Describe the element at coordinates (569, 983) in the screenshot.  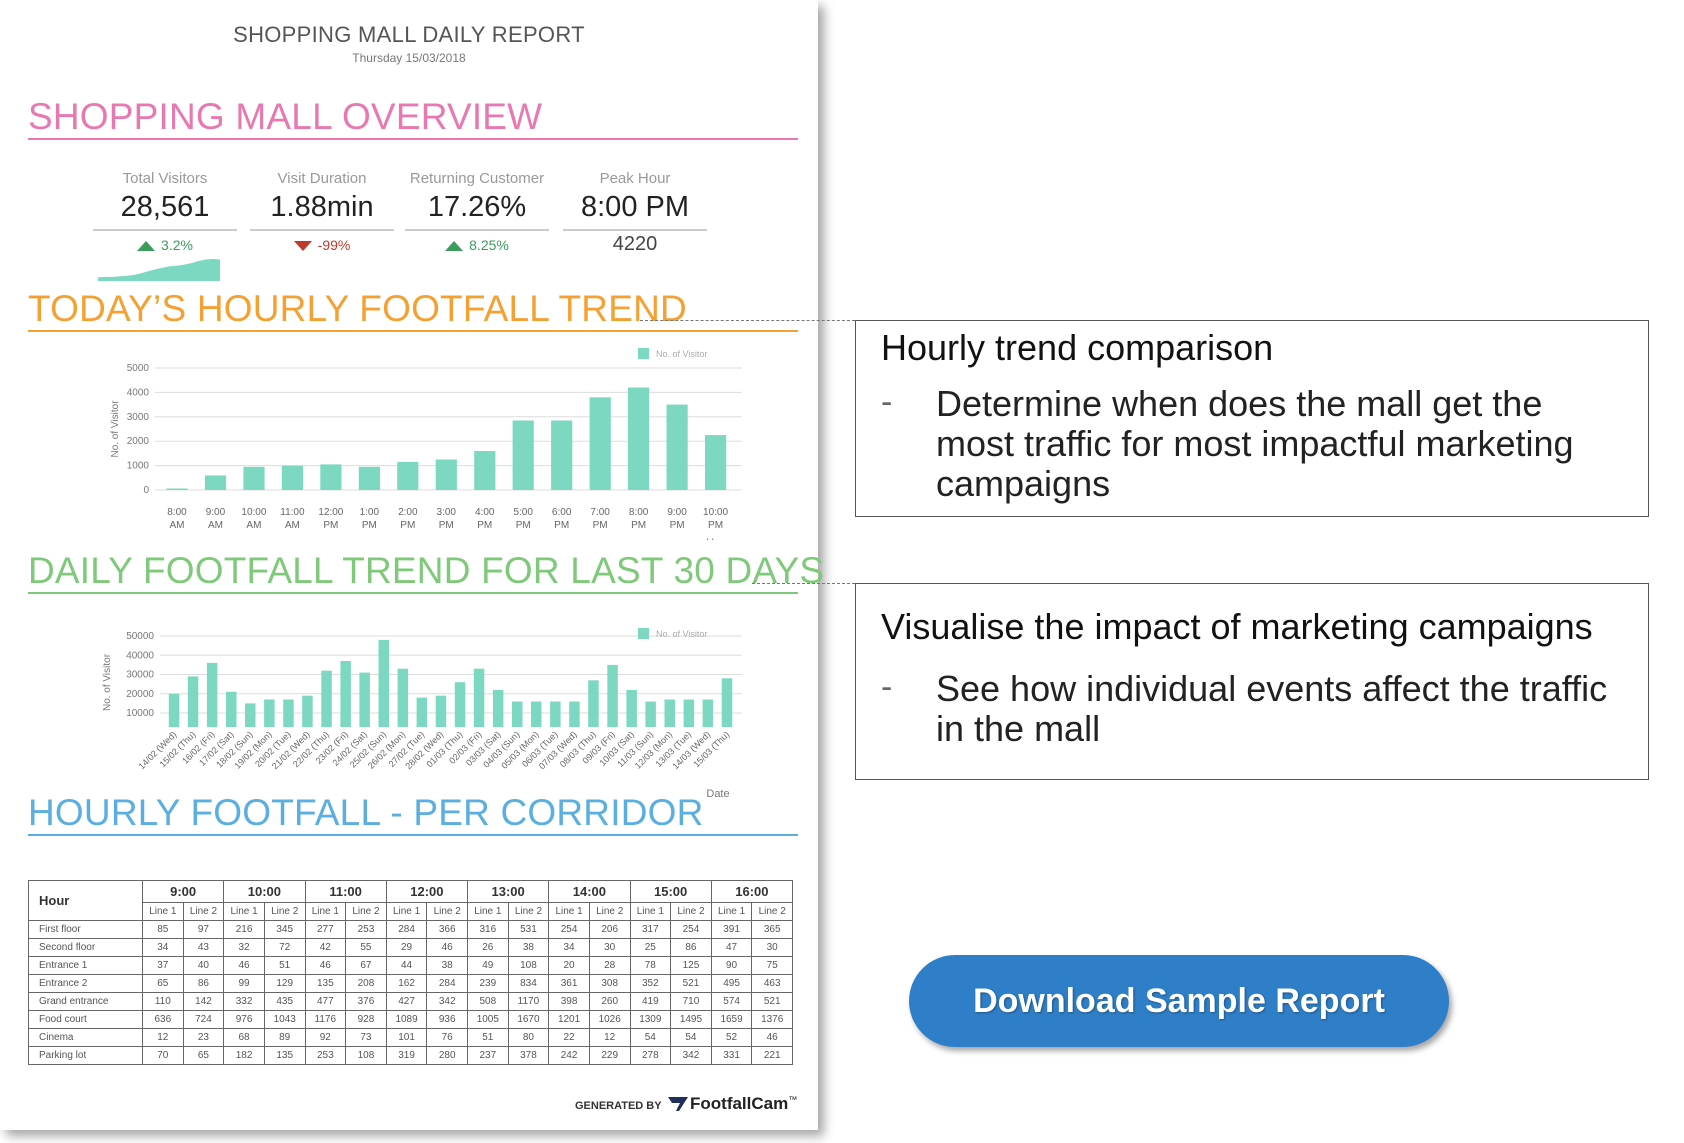
I see `table-cell: 361` at that location.